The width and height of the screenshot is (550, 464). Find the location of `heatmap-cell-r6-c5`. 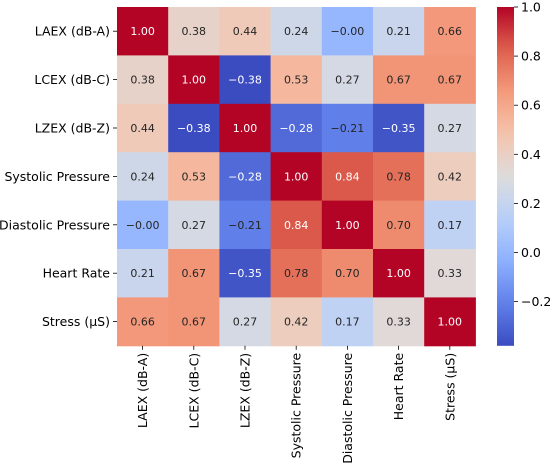

heatmap-cell-r6-c5 is located at coordinates (399, 322).